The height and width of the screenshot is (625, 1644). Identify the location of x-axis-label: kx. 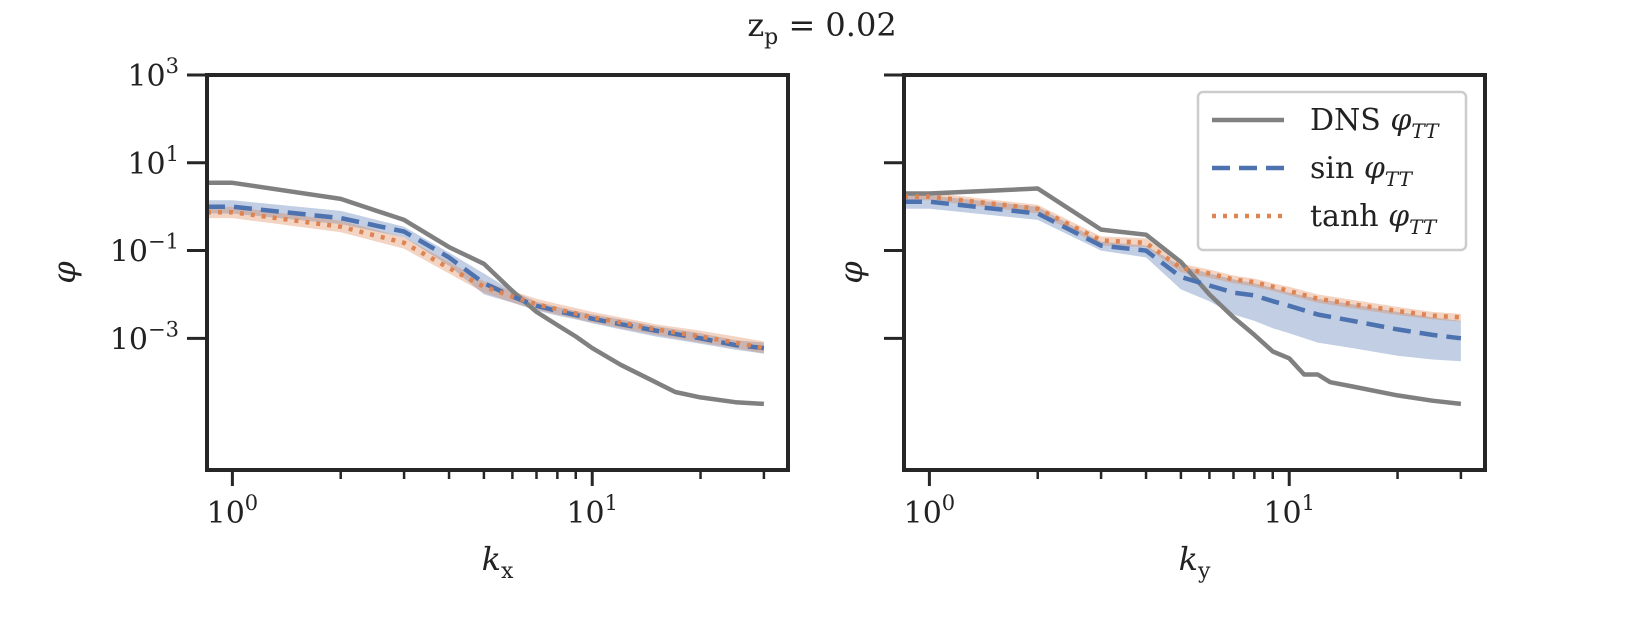
(498, 562).